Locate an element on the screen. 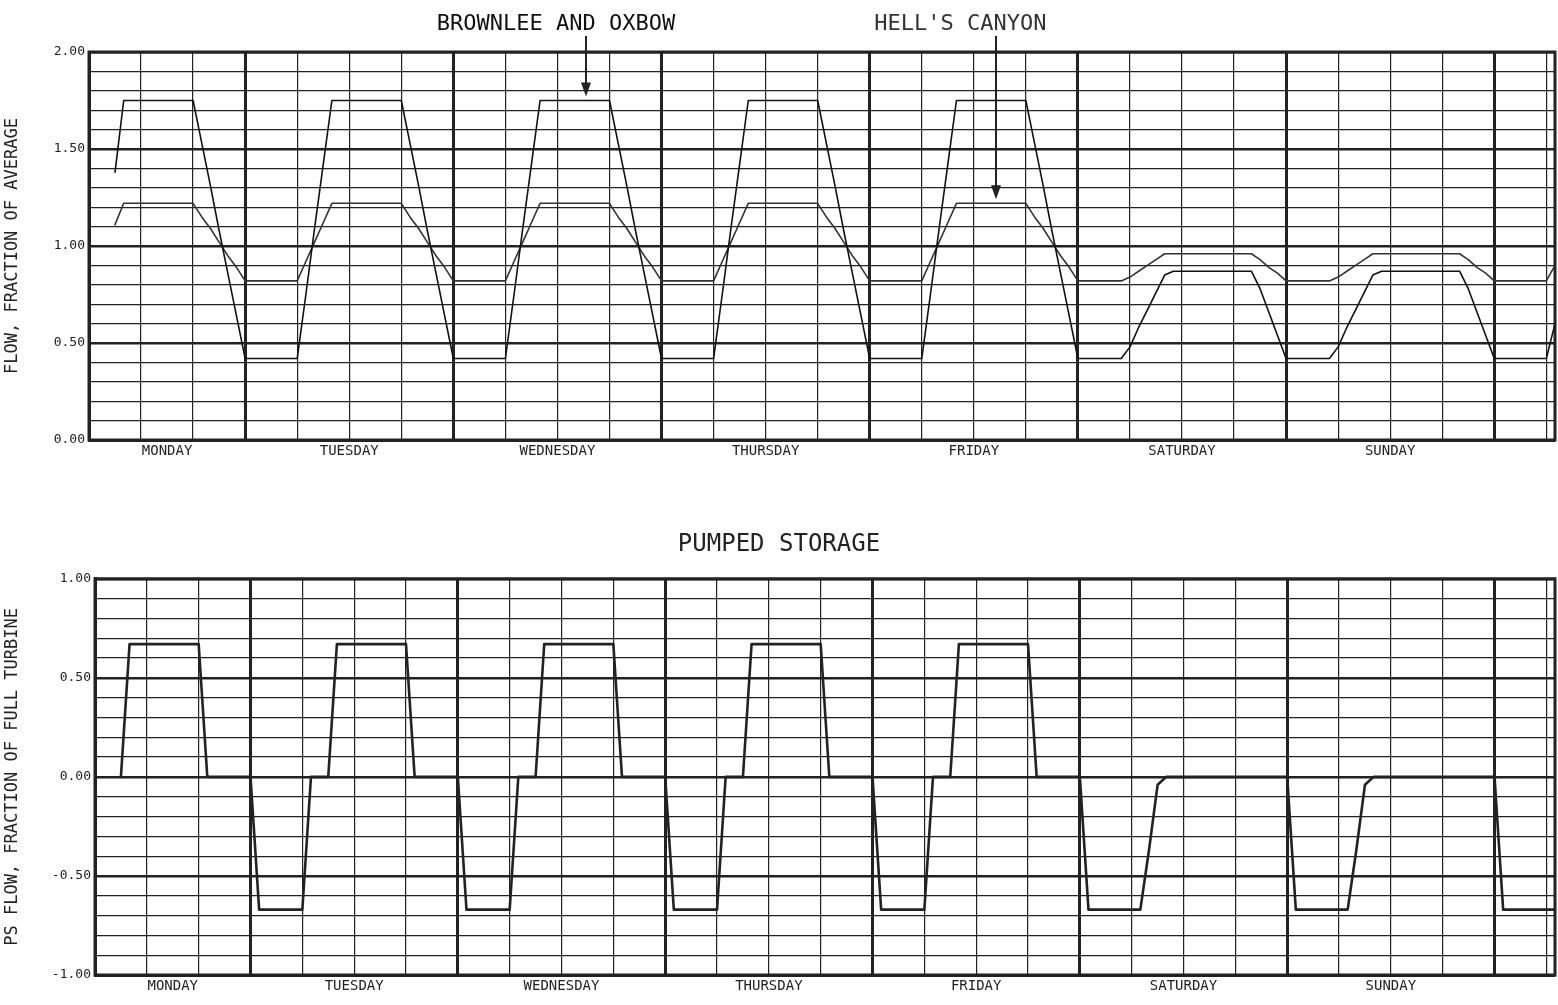 The width and height of the screenshot is (1558, 1005). y-tick-label: -0.50 is located at coordinates (71, 875).